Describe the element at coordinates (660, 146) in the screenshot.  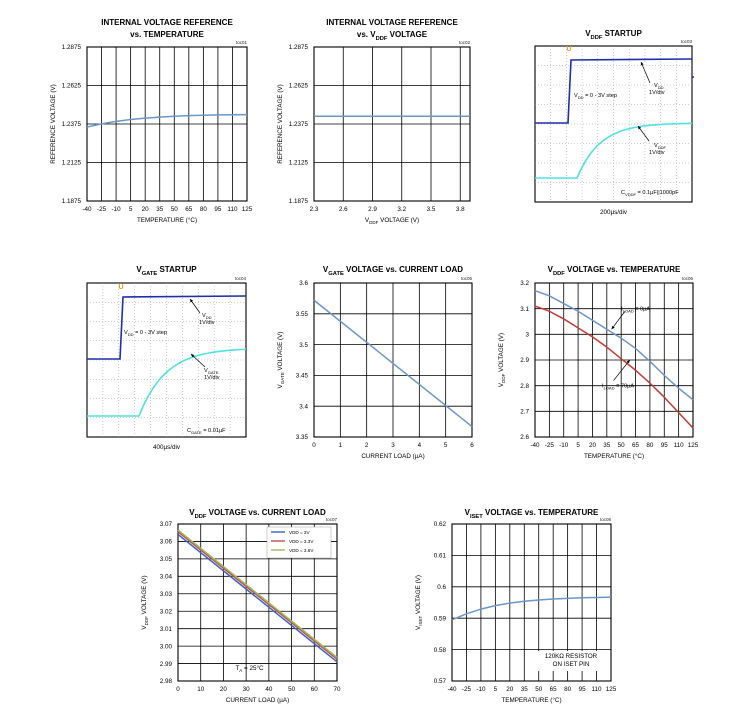
I see `annotation-vddf: VDDF` at that location.